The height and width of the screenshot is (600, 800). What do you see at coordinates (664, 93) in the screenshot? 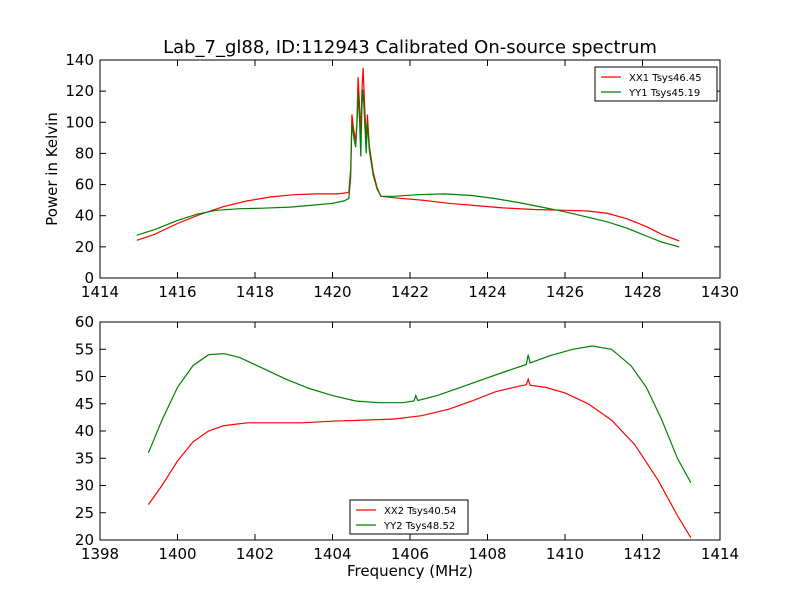
I see `legend-label: YY1 Tsys45.19` at bounding box center [664, 93].